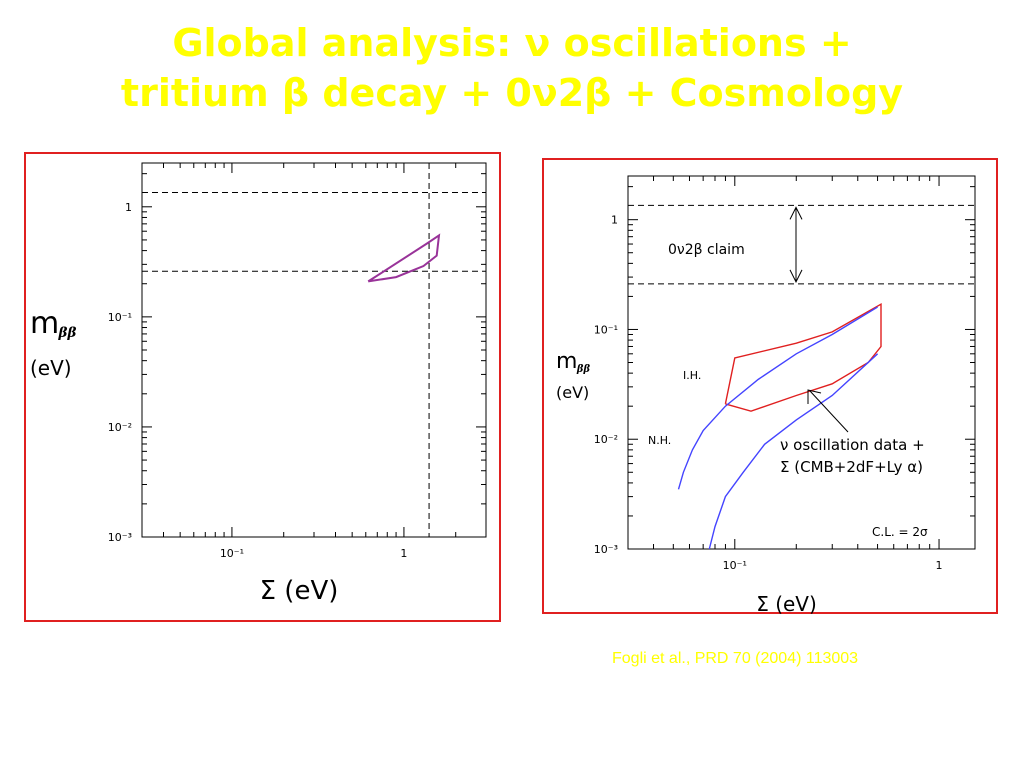  I want to click on slide-title-line2: tritium β decay + 0ν2β + Cosmology, so click(512, 93).